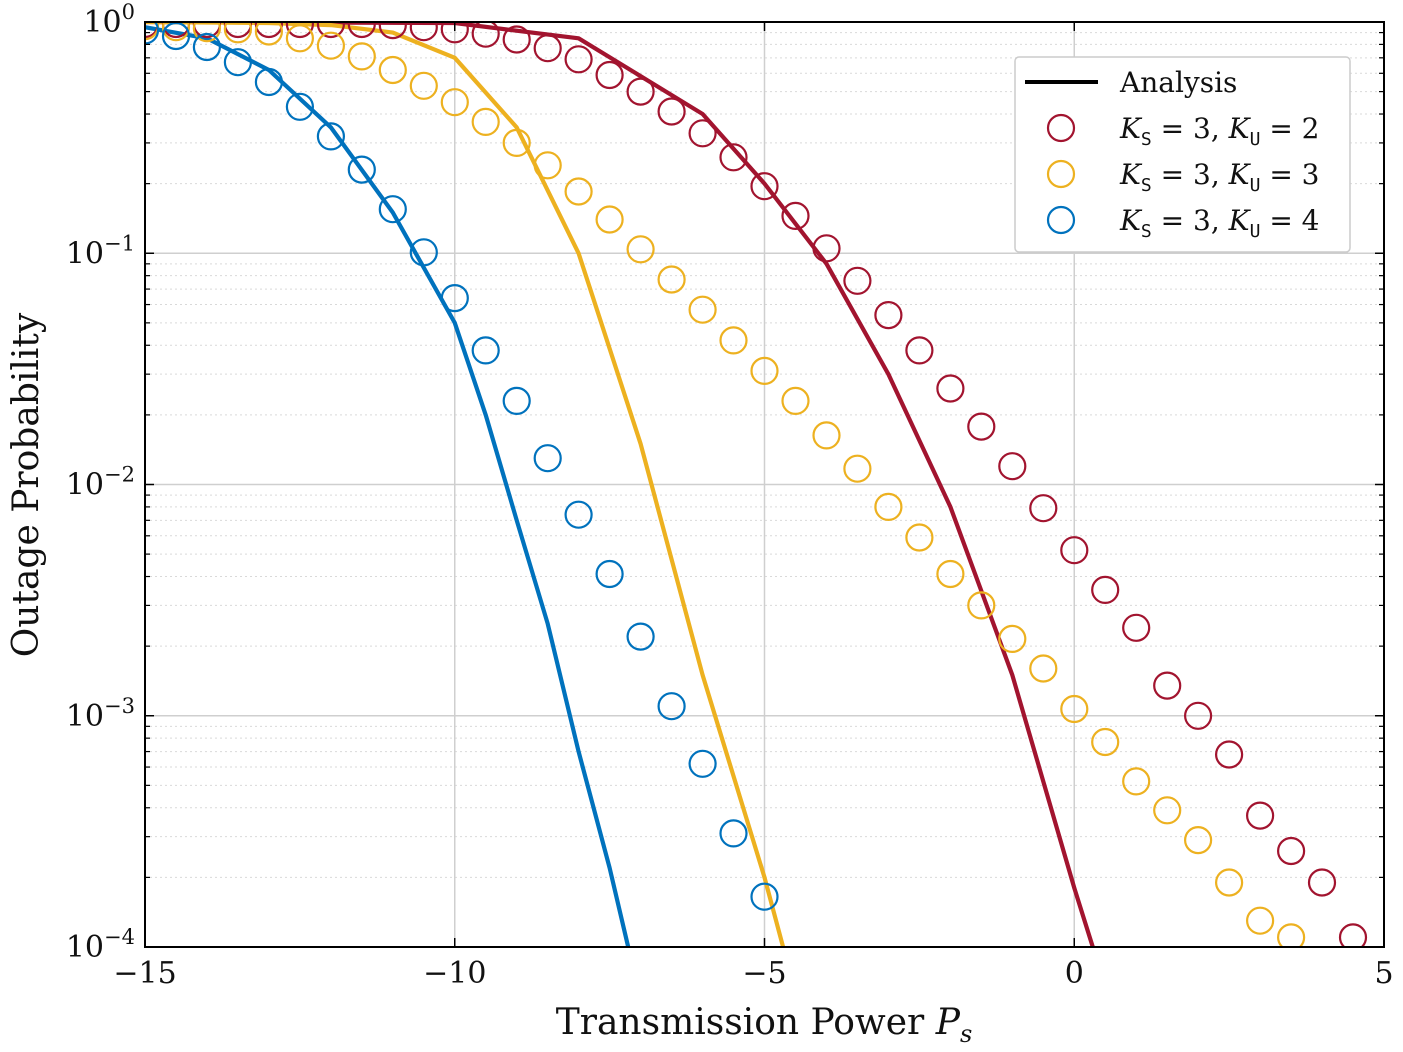  I want to click on legend-label-ku2: KS = 3, KU = 2, so click(1219, 131).